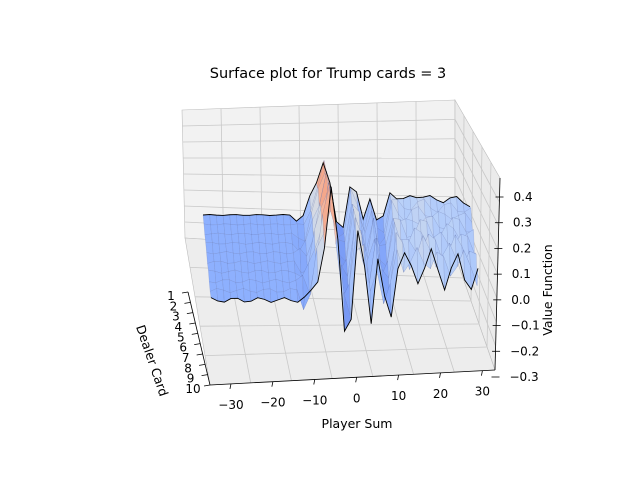  I want to click on x-axis: −30 −20 −10 0 10 20 30 Player Sum, so click(352, 400).